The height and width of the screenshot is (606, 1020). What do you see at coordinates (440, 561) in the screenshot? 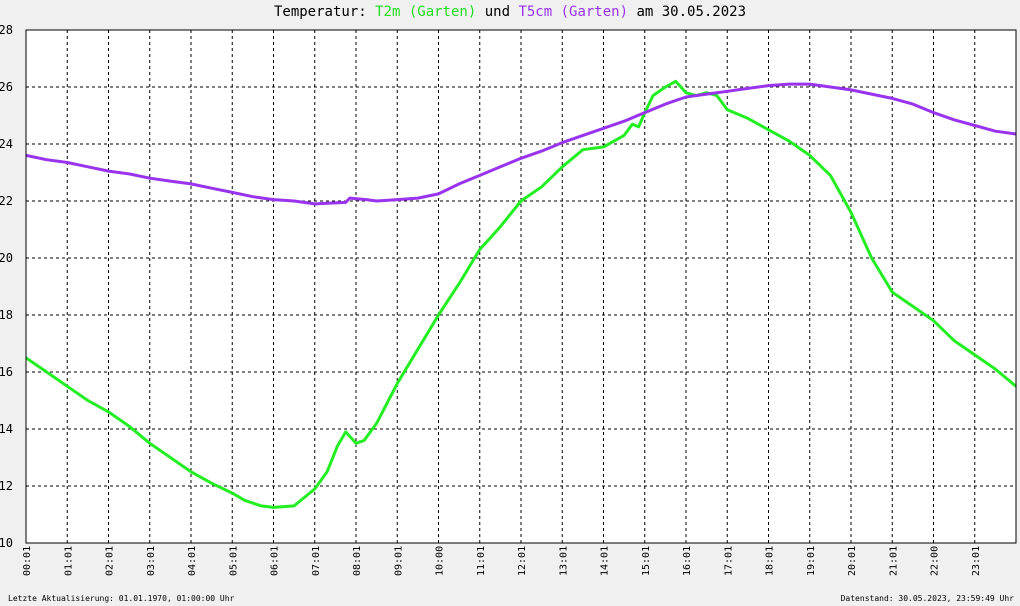
I see `x-tick-label: 10:00` at bounding box center [440, 561].